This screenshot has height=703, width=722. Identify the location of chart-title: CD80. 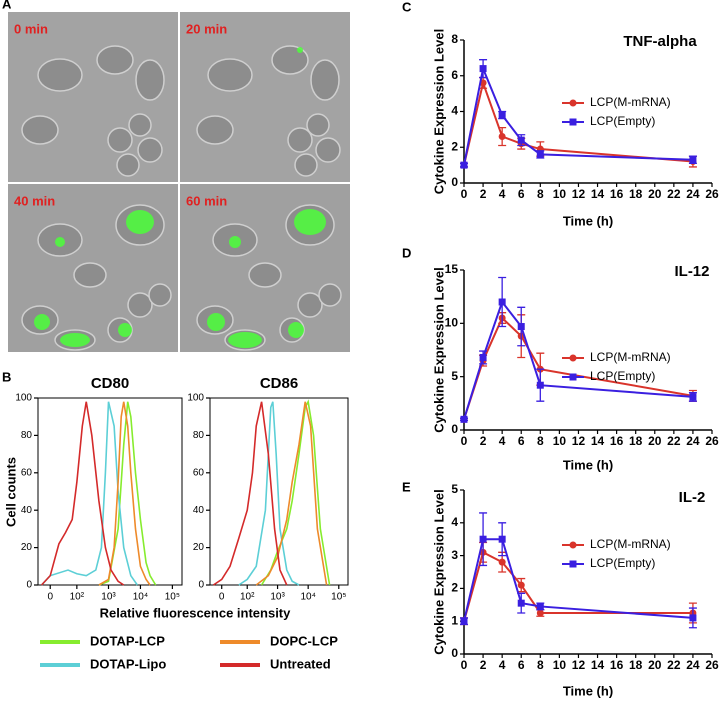
(110, 383).